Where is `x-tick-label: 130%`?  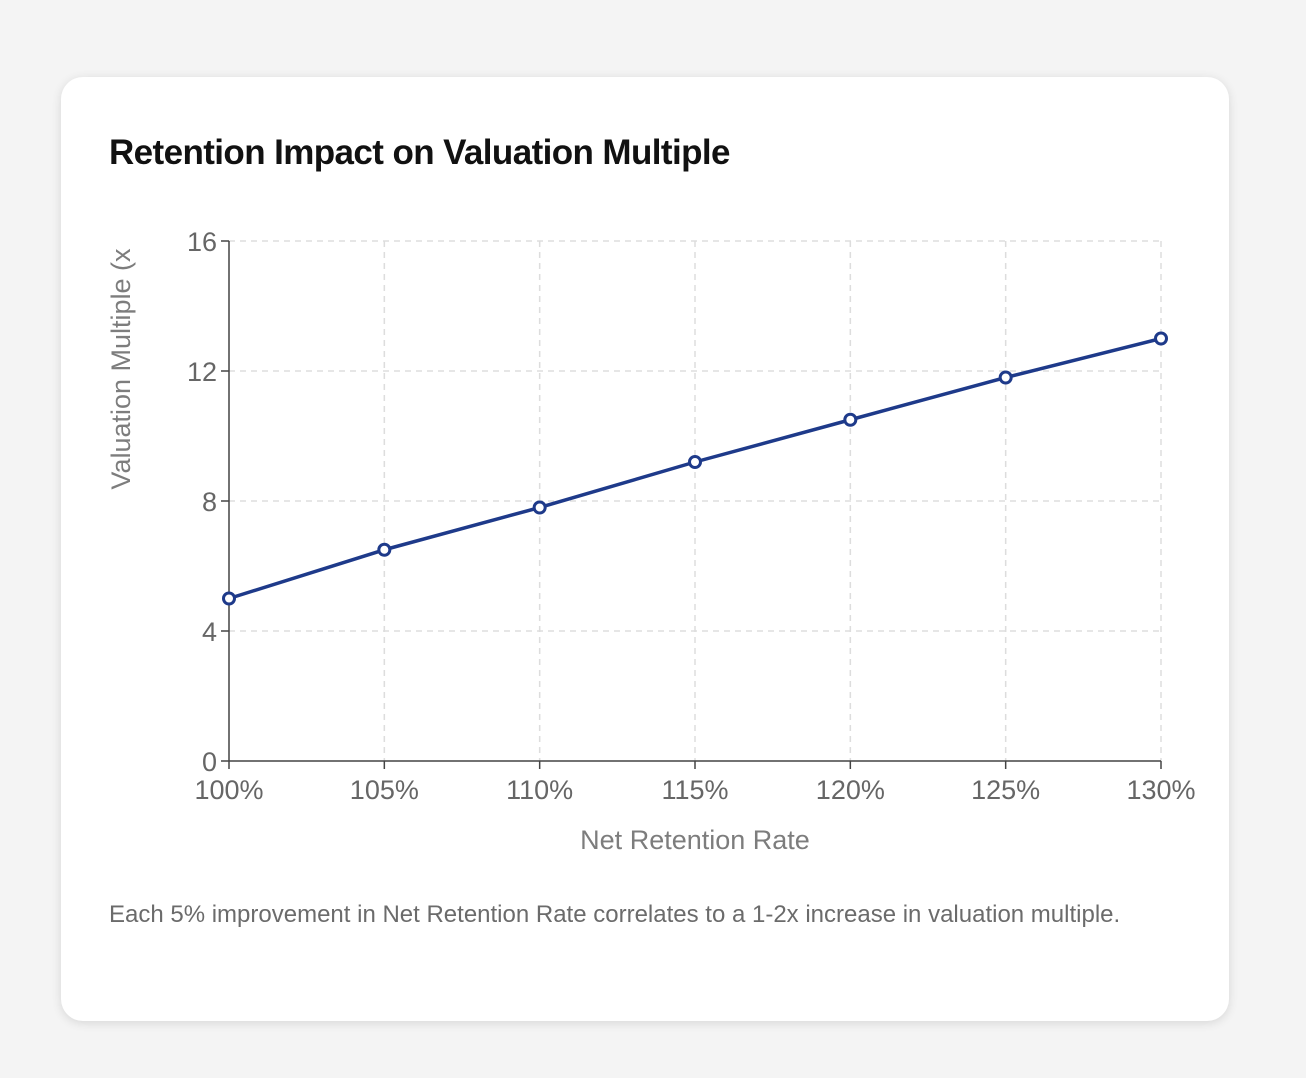 x-tick-label: 130% is located at coordinates (1160, 790).